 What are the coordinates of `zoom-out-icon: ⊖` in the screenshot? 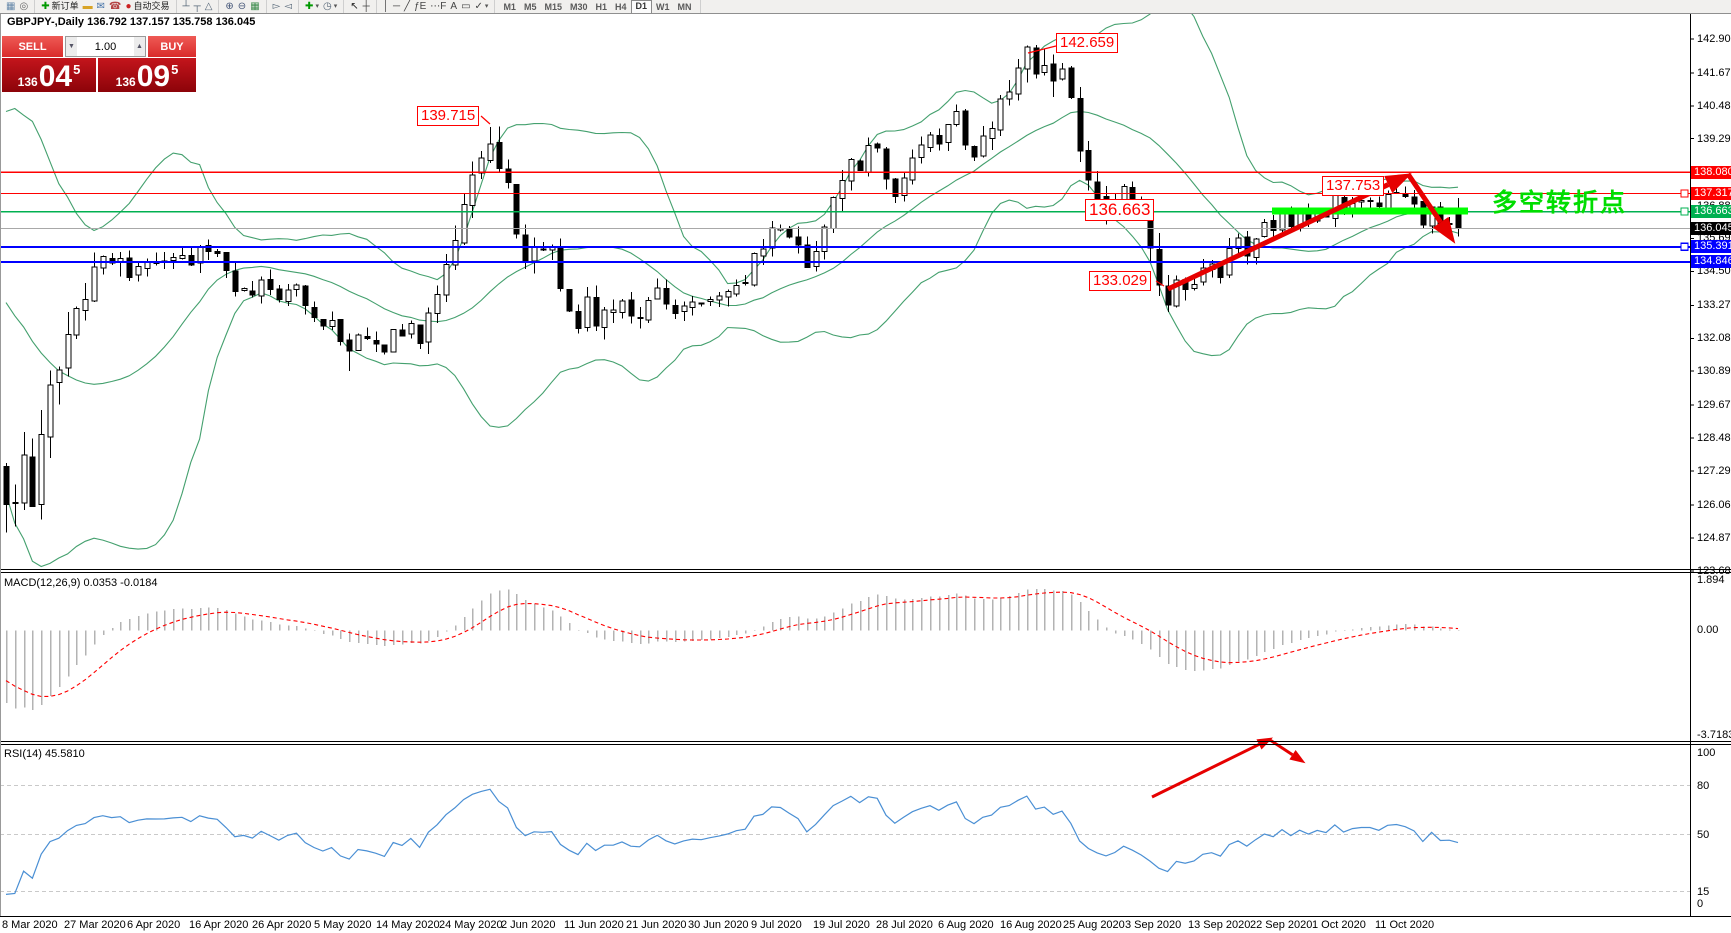 It's located at (242, 6).